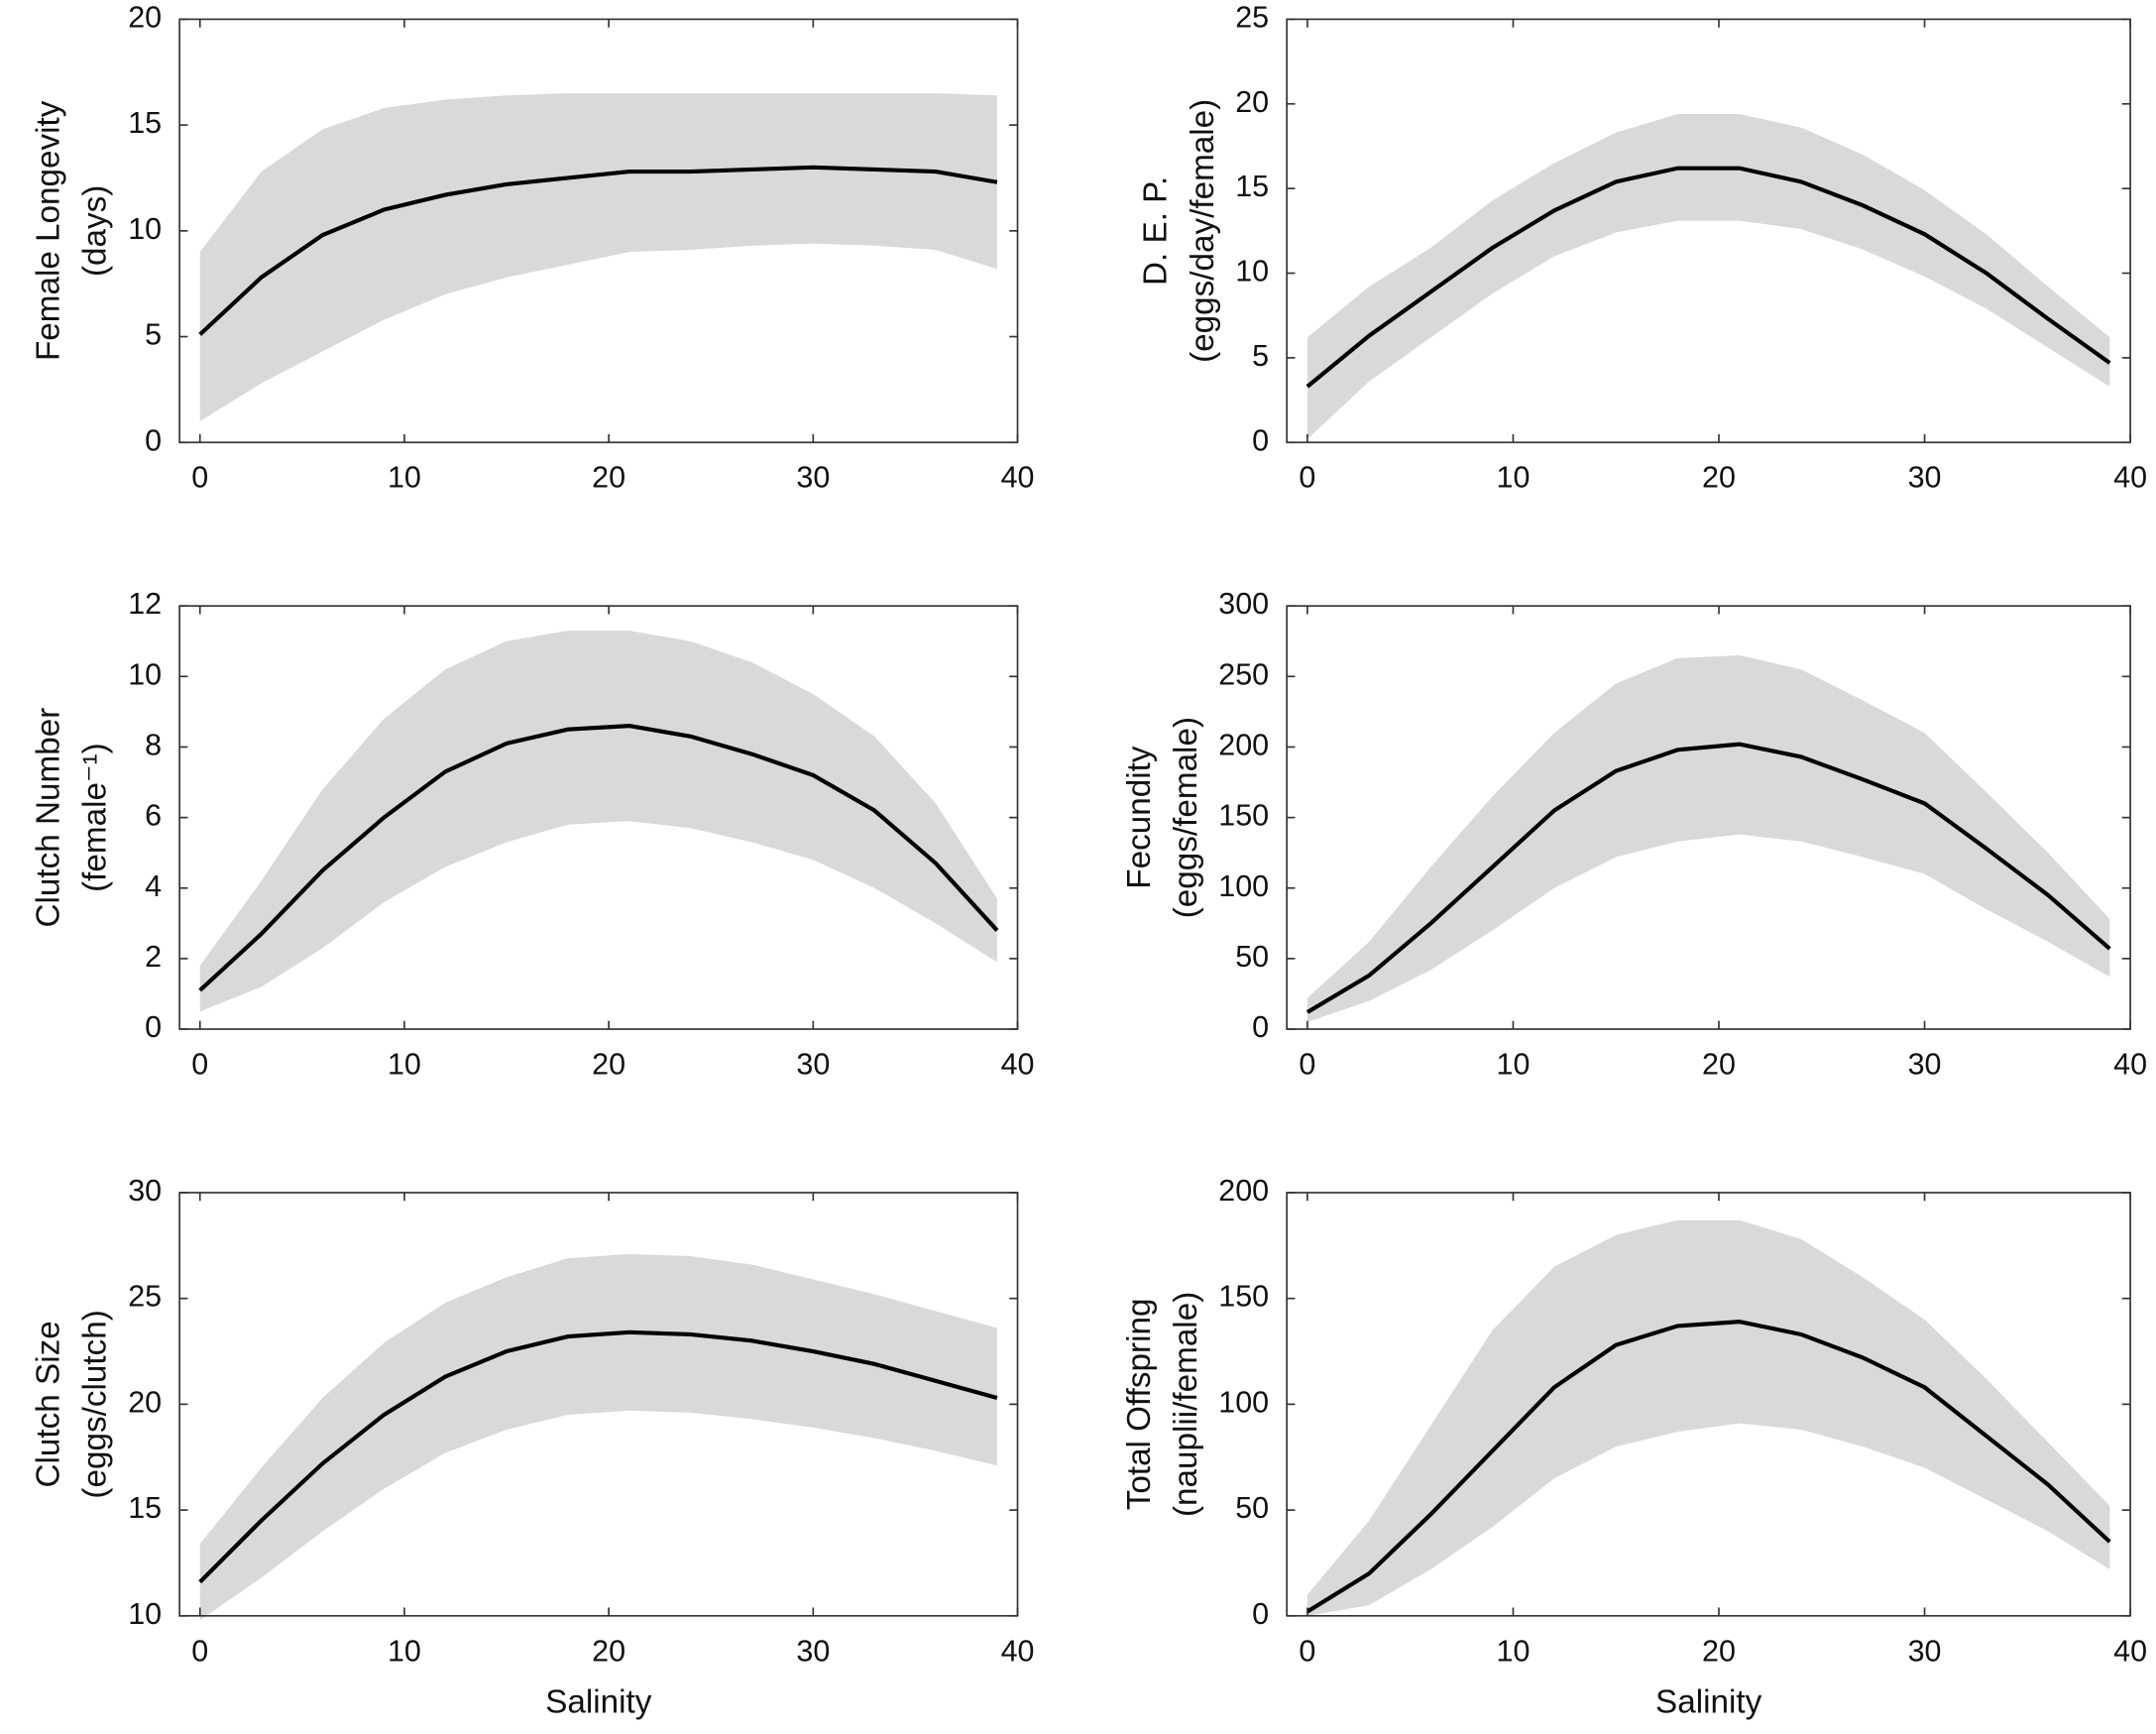 This screenshot has height=1734, width=2156. Describe the element at coordinates (1243, 604) in the screenshot. I see `y-tick-label: 300` at that location.